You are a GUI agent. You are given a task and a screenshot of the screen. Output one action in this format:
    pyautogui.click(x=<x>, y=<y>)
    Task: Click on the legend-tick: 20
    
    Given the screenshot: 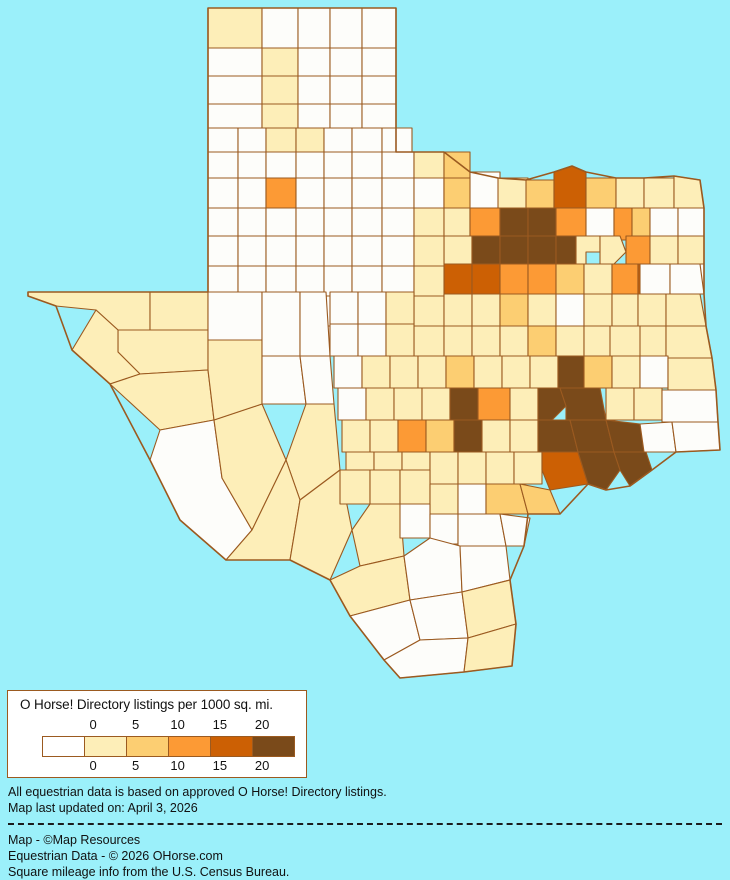 What is the action you would take?
    pyautogui.click(x=262, y=765)
    